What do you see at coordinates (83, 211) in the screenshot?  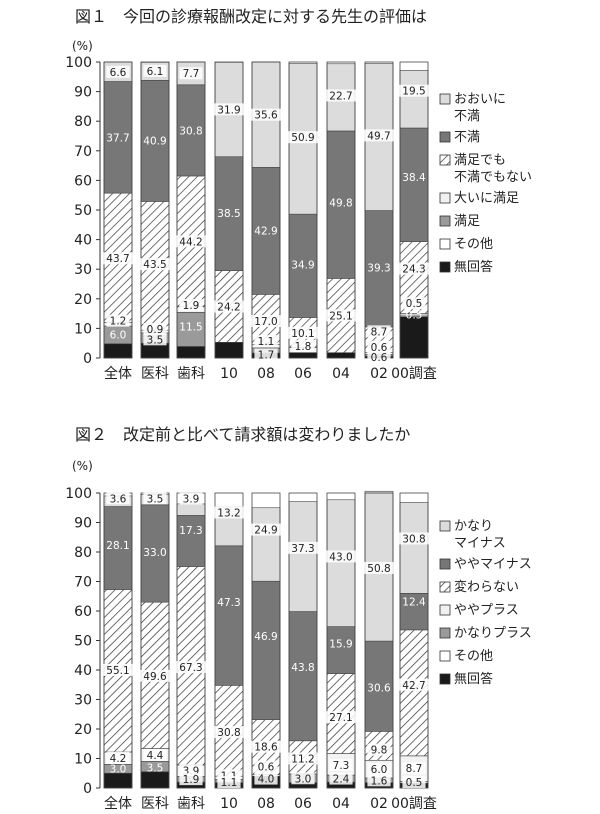 I see `chart-1-y-tick-label: 50` at bounding box center [83, 211].